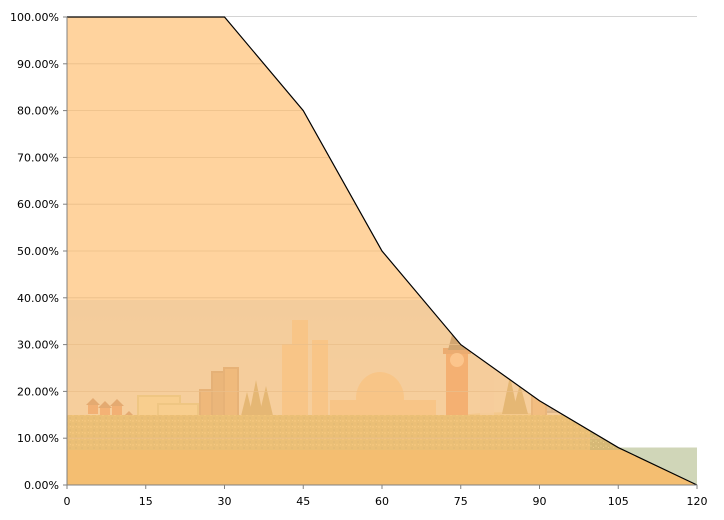  Describe the element at coordinates (225, 501) in the screenshot. I see `x-tick-label: 30` at that location.